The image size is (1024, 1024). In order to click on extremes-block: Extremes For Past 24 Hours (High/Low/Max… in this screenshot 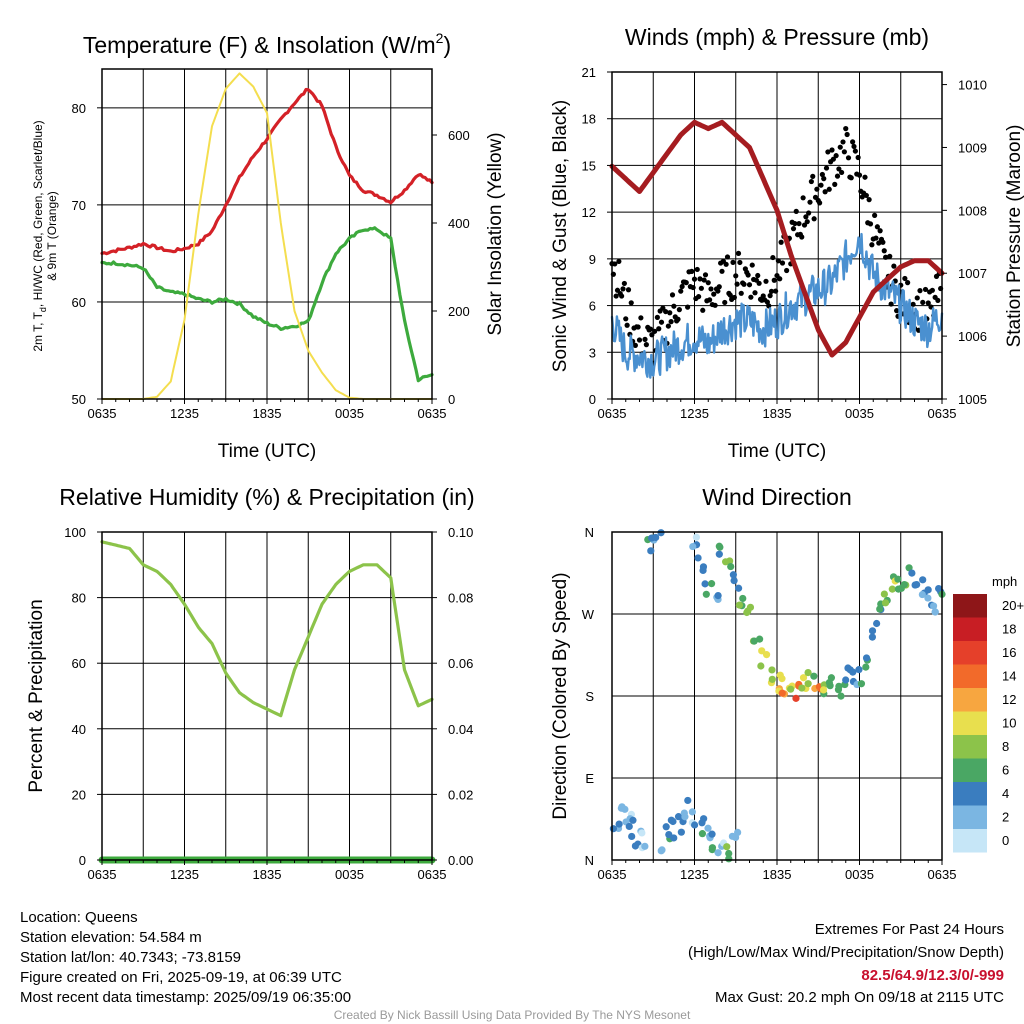, I will do `click(846, 963)`.